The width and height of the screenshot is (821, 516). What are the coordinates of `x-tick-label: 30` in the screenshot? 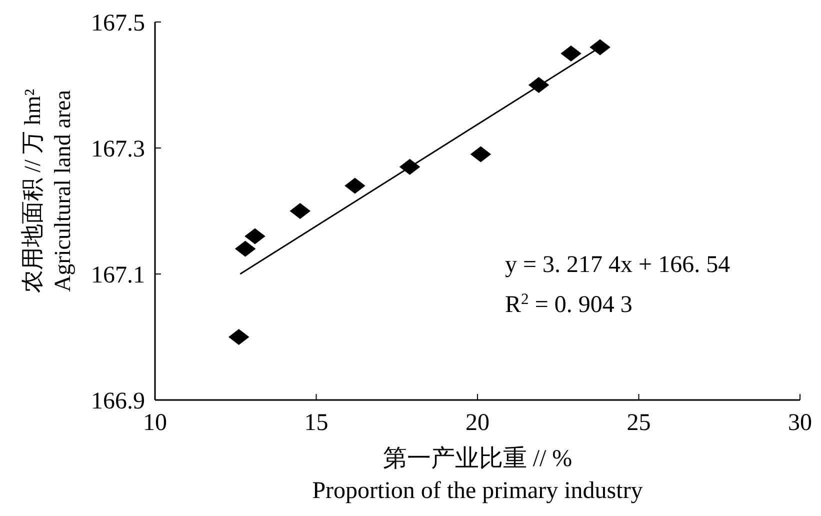 It's located at (800, 423).